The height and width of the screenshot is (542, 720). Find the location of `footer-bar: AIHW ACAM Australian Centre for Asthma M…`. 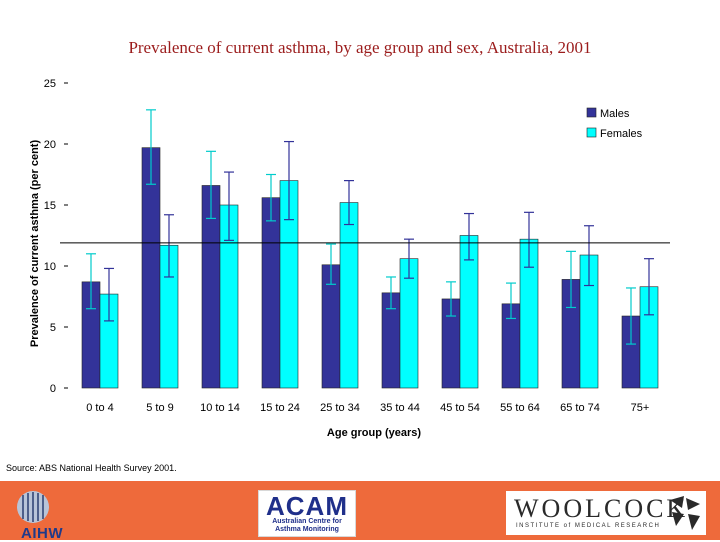

footer-bar: AIHW ACAM Australian Centre for Asthma M… is located at coordinates (360, 511).